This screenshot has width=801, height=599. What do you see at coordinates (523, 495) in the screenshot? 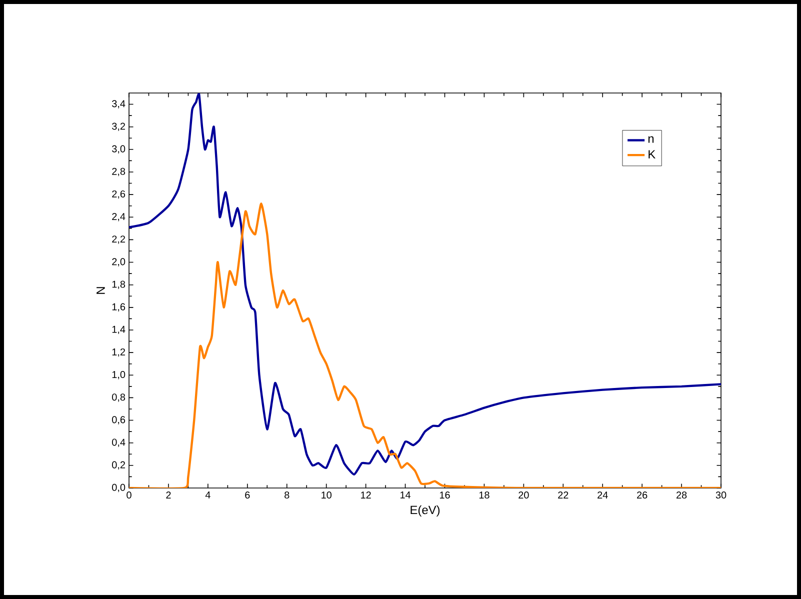
I see `x-tick-label: 20` at bounding box center [523, 495].